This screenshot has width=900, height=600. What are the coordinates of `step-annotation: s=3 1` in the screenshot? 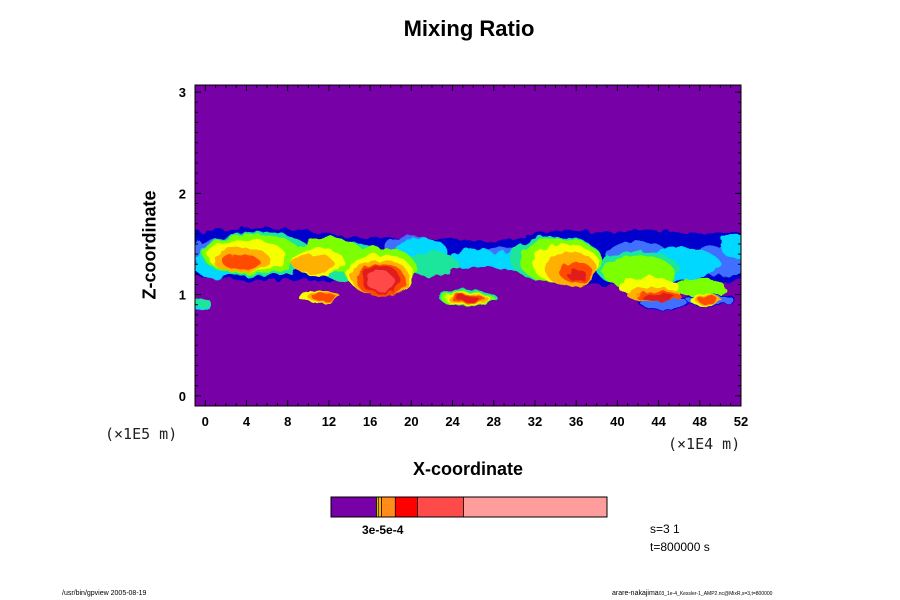 It's located at (665, 529).